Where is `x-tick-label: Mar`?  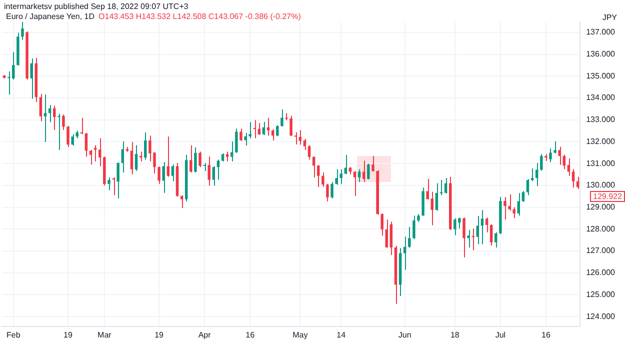
x-tick-label: Mar is located at coordinates (105, 335).